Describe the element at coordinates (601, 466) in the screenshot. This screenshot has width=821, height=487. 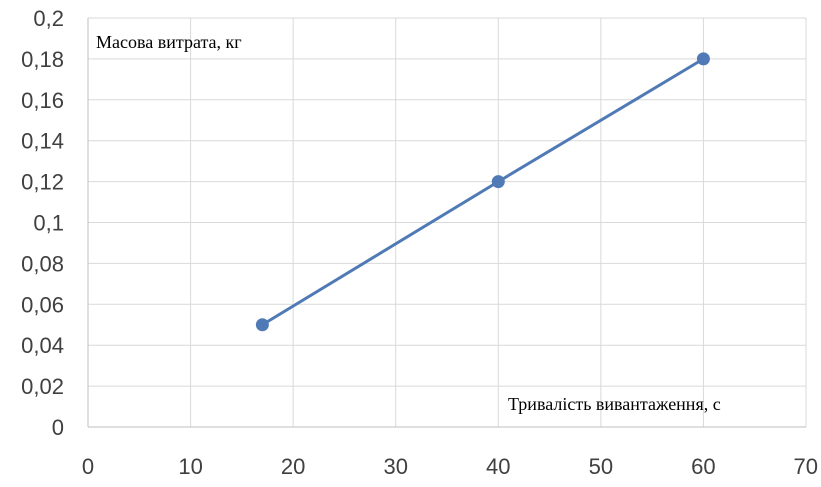
I see `x-tick-label: 50` at that location.